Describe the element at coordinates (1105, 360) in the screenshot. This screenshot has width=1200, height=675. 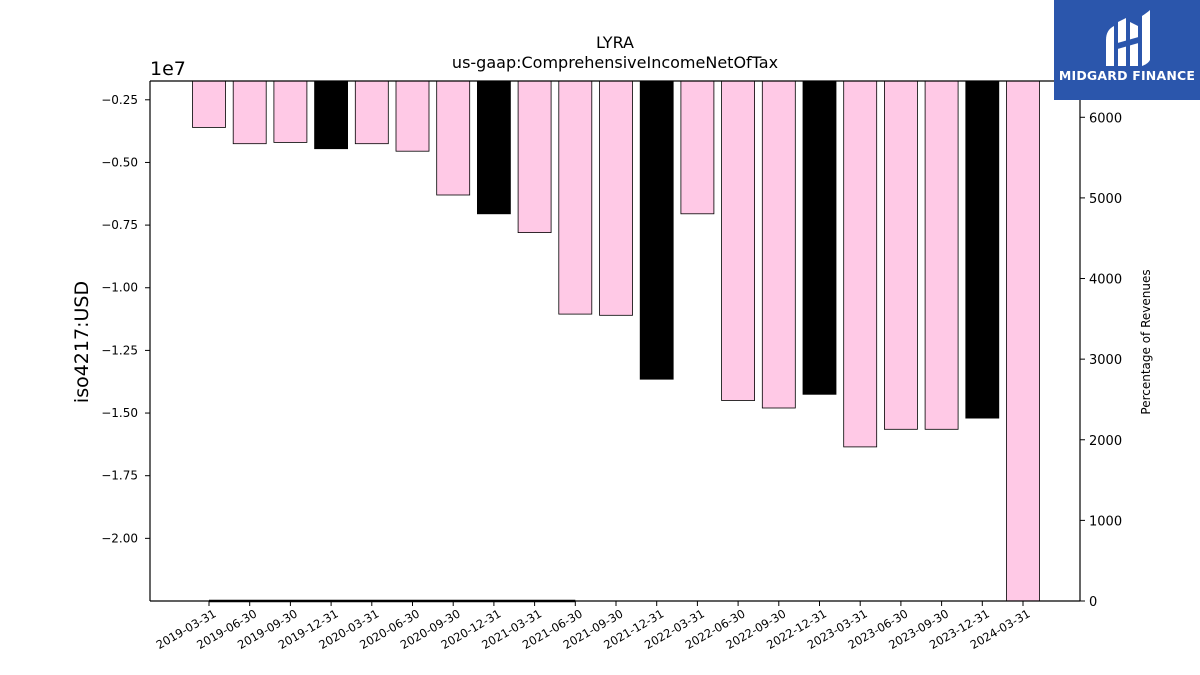
I see `y2-tick-label: 3000` at that location.